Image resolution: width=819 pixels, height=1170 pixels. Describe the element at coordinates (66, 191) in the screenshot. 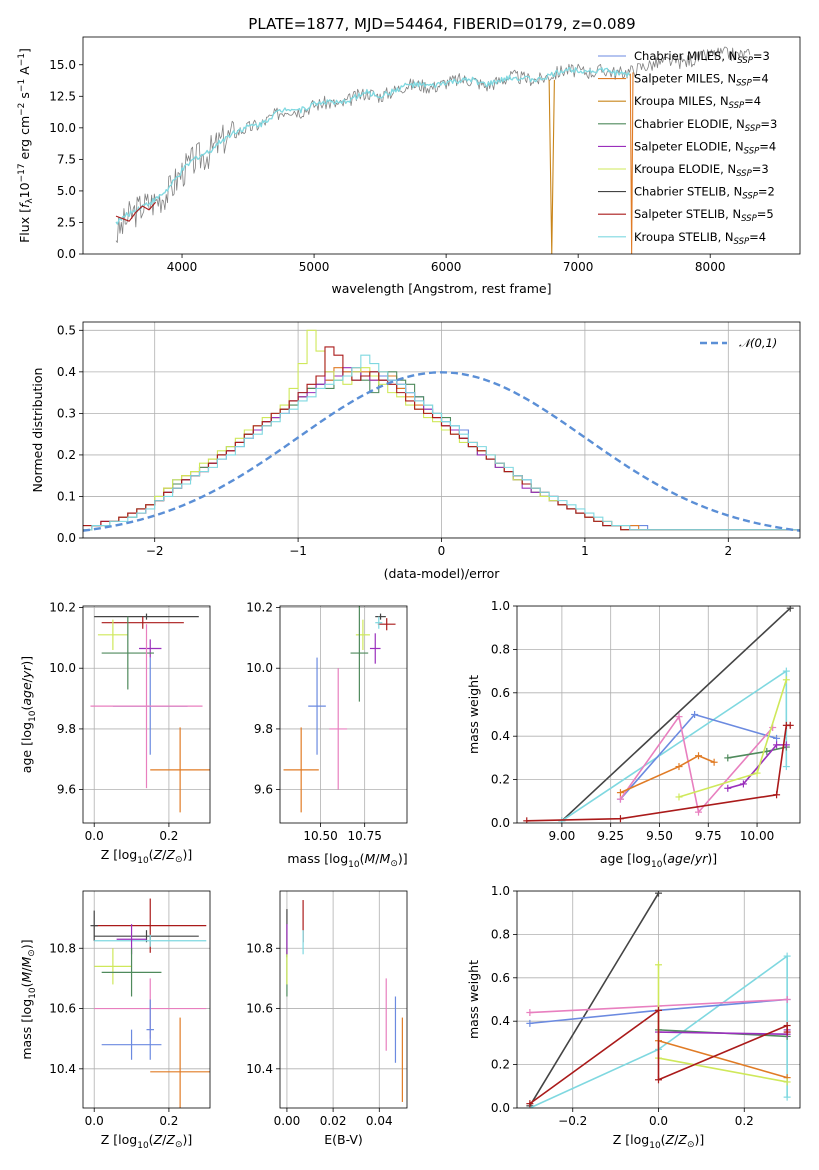

I see `y-tick-label: 5.0` at that location.